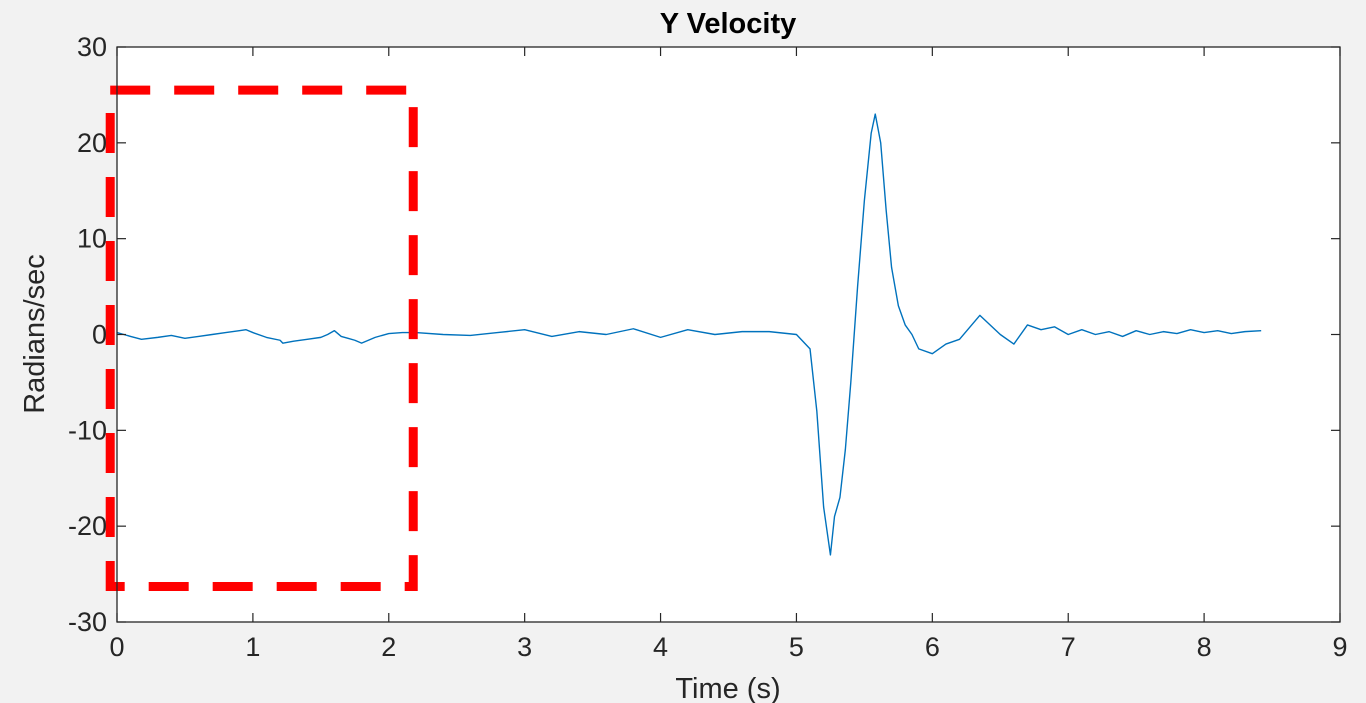  What do you see at coordinates (252, 647) in the screenshot?
I see `x-tick-label: 1` at bounding box center [252, 647].